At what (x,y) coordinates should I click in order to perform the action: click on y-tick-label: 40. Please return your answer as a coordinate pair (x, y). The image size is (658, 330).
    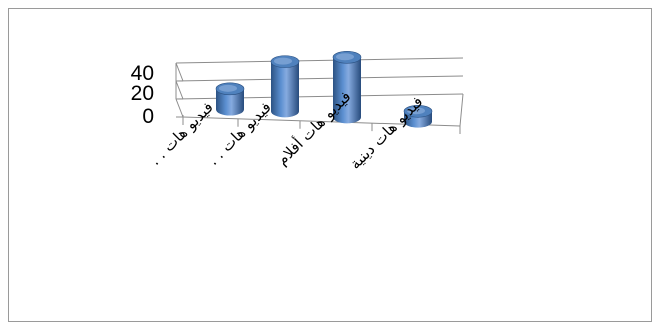
    Looking at the image, I should click on (142, 73).